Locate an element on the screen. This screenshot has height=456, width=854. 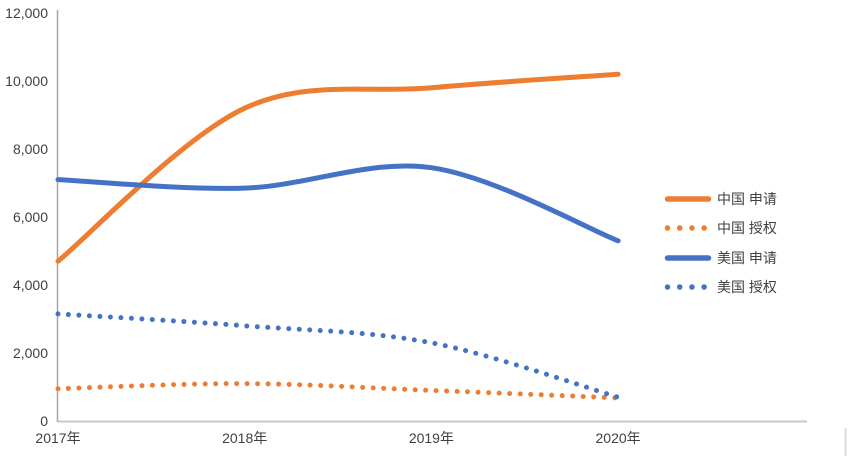
x-axis-tick-label: 2017年 is located at coordinates (57, 438).